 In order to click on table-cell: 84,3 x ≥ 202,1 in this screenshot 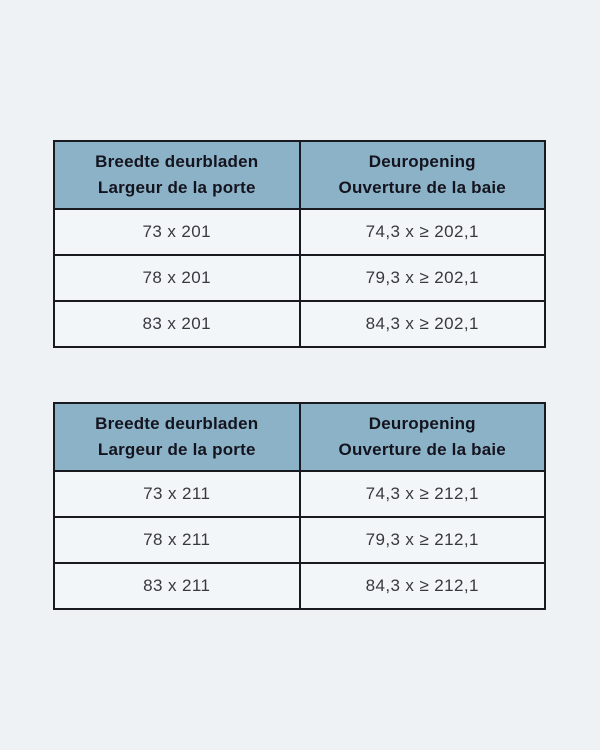, I will do `click(422, 324)`.